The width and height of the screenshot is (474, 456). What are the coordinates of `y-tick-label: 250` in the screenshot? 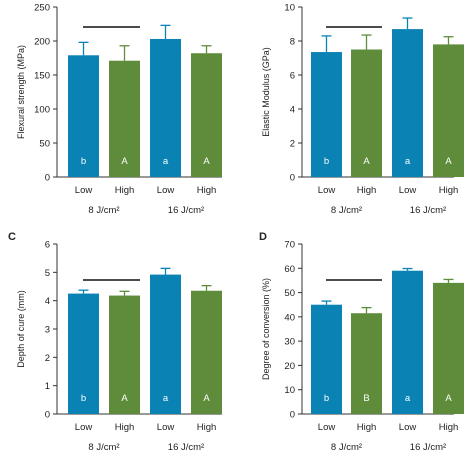 It's located at (42, 8).